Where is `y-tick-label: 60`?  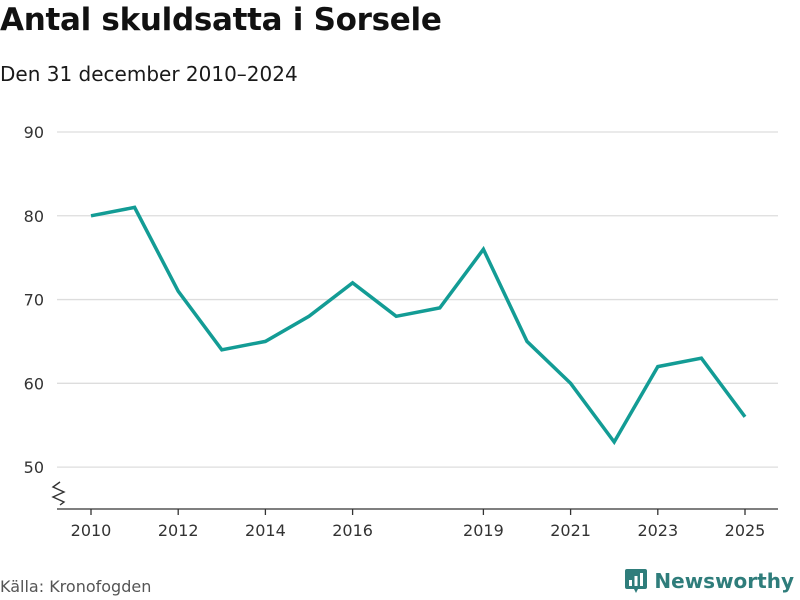
y-tick-label: 60 is located at coordinates (34, 383).